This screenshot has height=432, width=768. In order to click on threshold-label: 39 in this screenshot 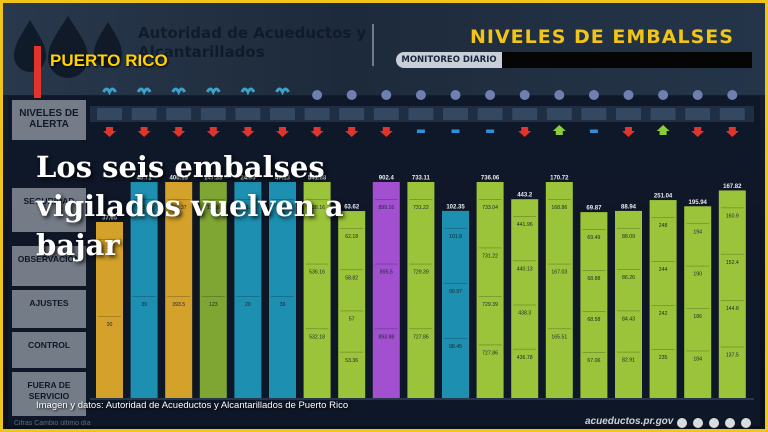, I will do `click(283, 305)`.